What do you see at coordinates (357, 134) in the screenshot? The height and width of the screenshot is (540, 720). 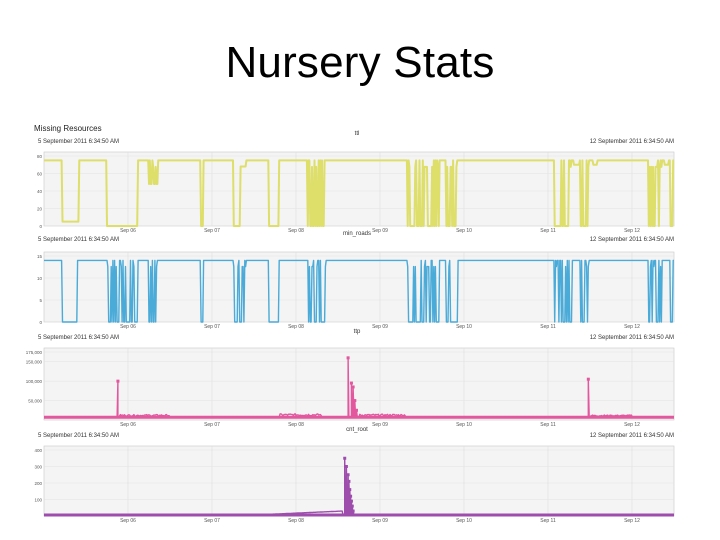 I see `chart-title: ttl` at bounding box center [357, 134].